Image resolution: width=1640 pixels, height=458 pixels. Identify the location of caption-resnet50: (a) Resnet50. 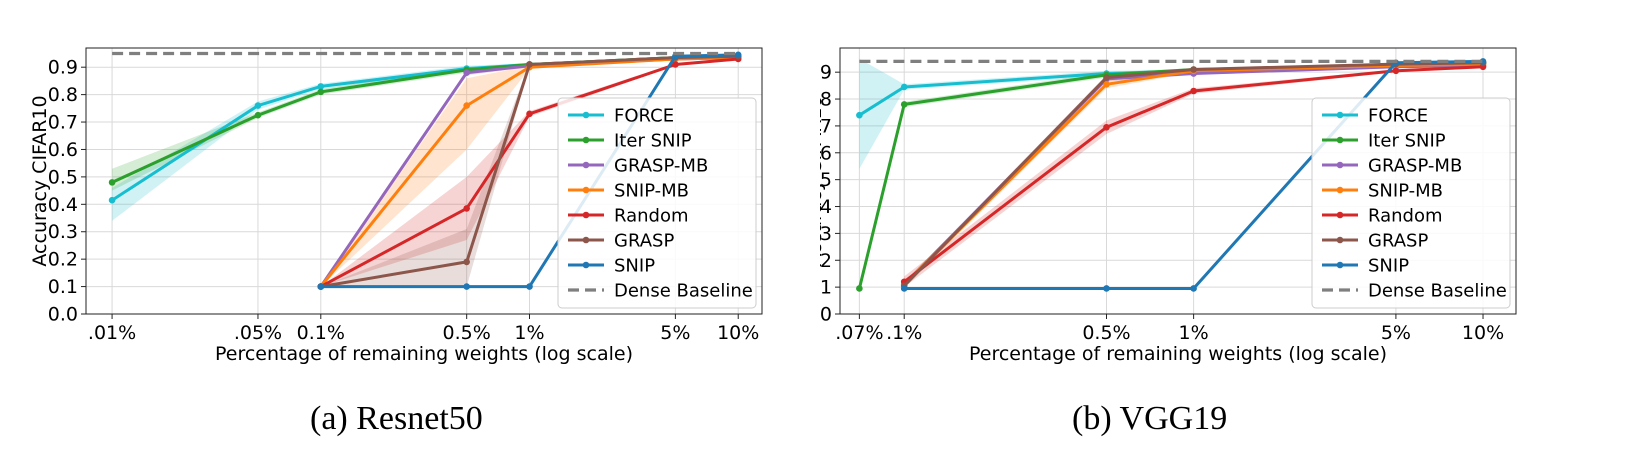
(396, 418).